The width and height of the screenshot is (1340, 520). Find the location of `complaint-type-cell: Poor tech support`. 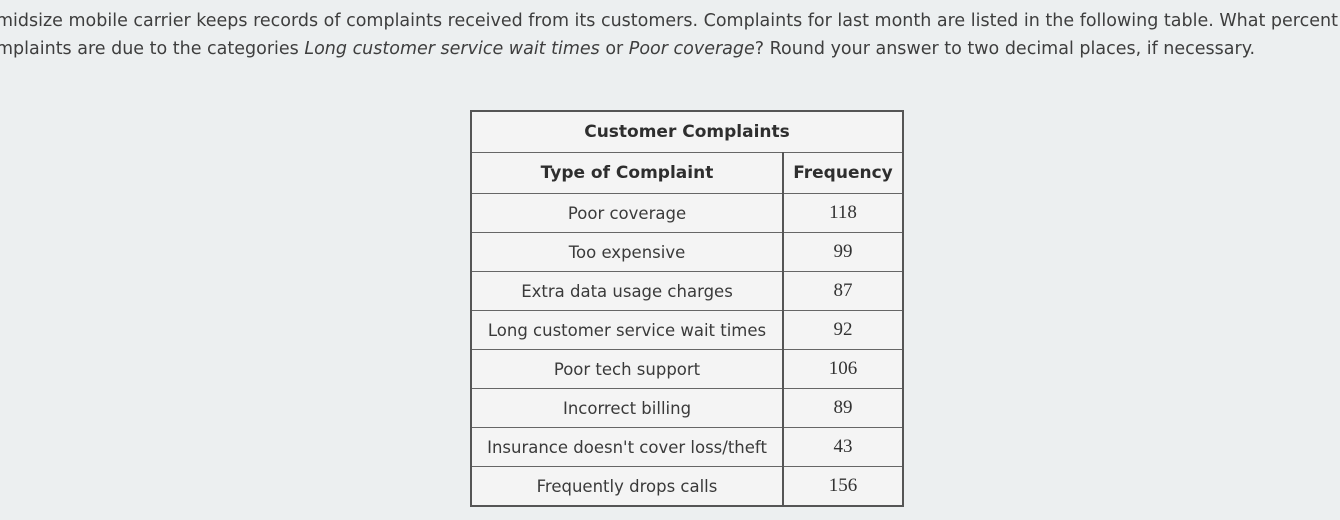

complaint-type-cell: Poor tech support is located at coordinates (627, 369).